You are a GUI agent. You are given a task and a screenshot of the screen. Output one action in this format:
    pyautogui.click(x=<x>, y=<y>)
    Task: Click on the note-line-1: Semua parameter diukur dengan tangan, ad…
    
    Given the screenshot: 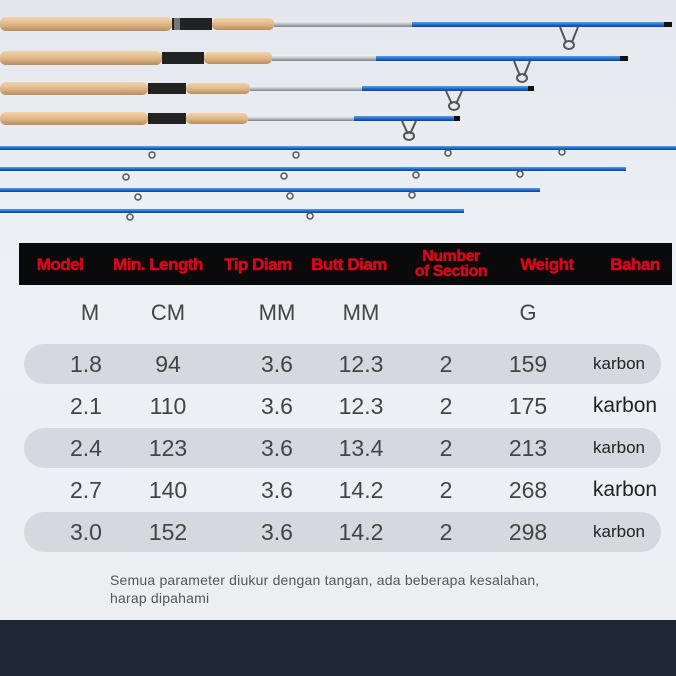 What is the action you would take?
    pyautogui.click(x=325, y=580)
    